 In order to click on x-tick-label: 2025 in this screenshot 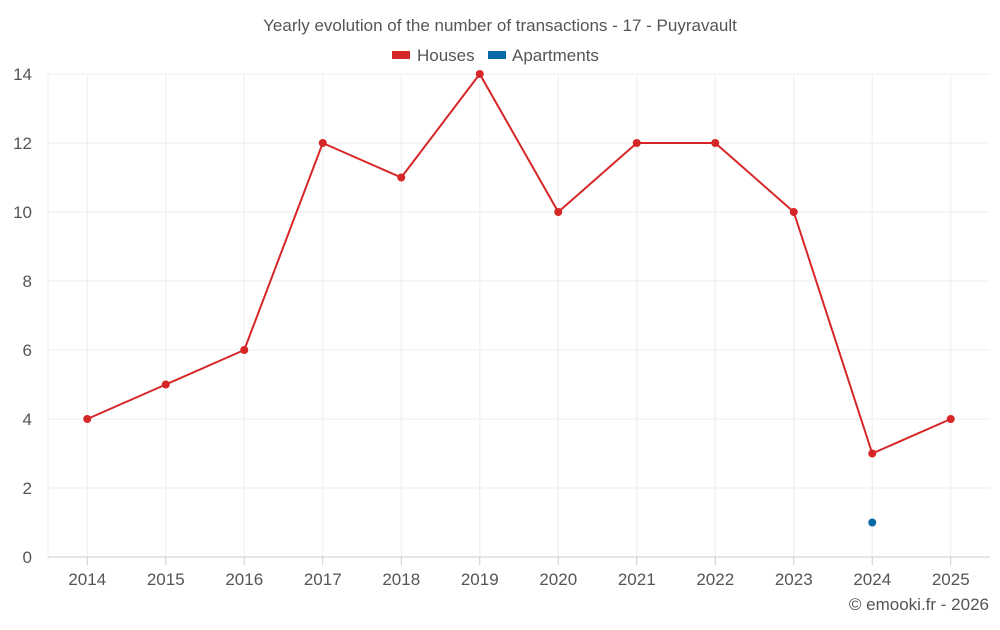, I will do `click(951, 579)`.